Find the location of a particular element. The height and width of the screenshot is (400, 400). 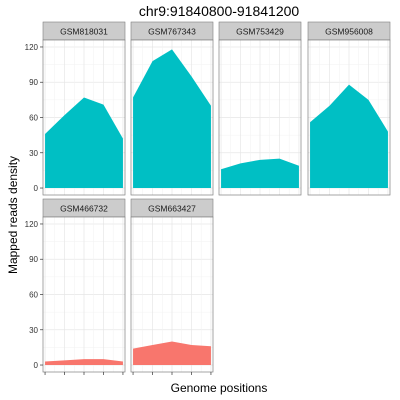

y-axis-title: Mapped reads density is located at coordinates (13, 215).